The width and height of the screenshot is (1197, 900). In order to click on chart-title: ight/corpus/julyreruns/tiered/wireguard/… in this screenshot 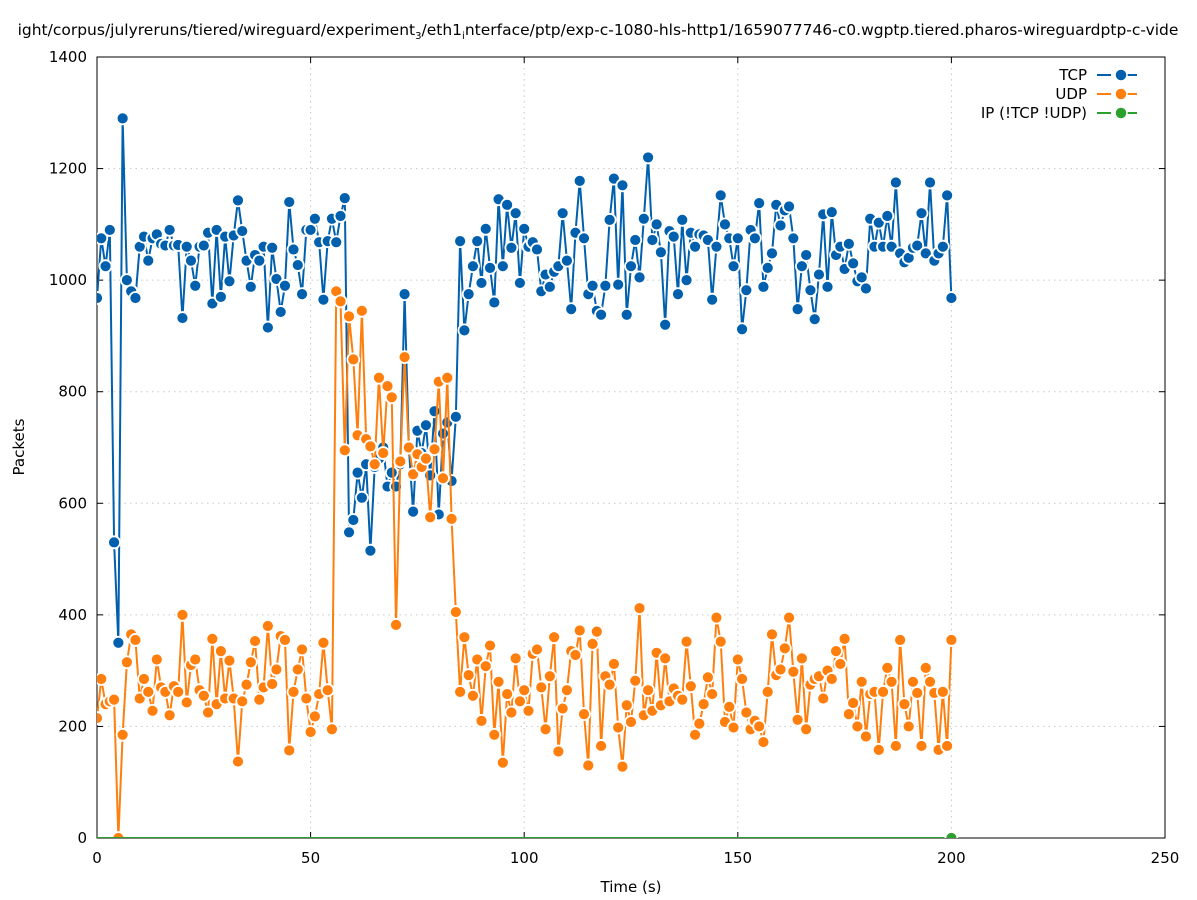, I will do `click(598, 31)`.